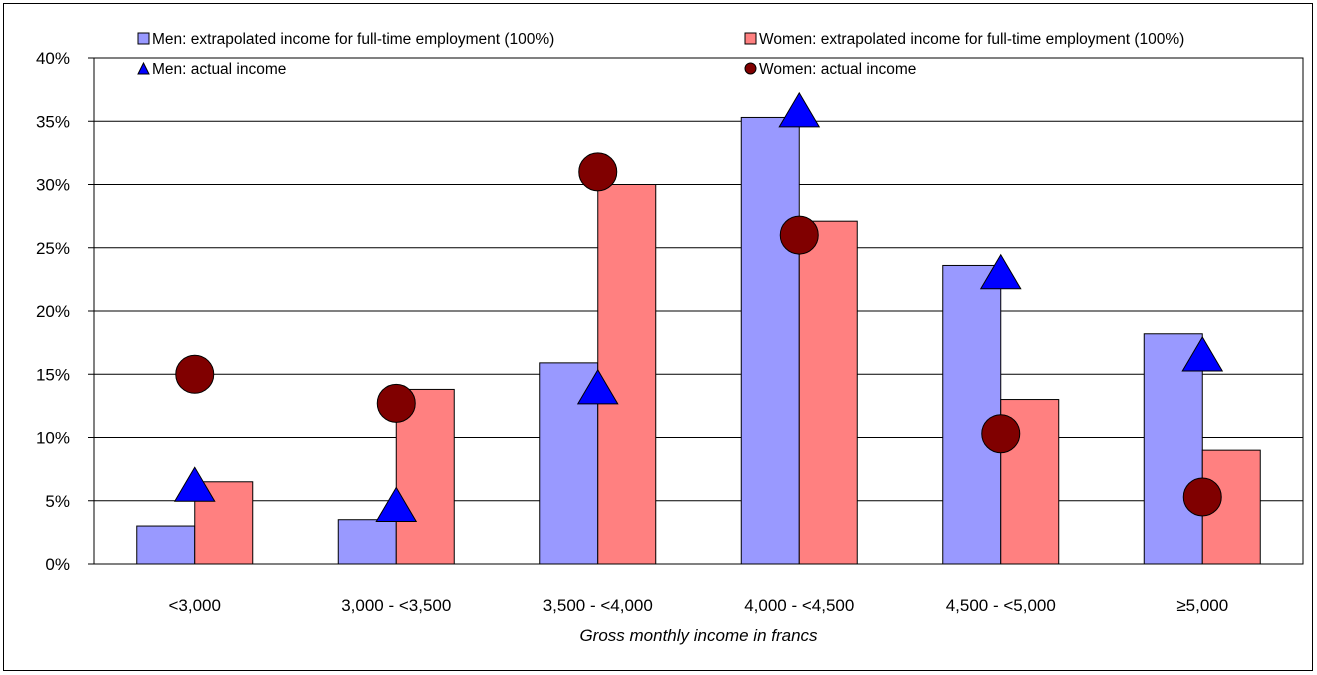 This screenshot has width=1317, height=675. I want to click on y-tick-labels: 0% 5% 10% 15% 20% 25% 30% 35% 40%, so click(53, 311).